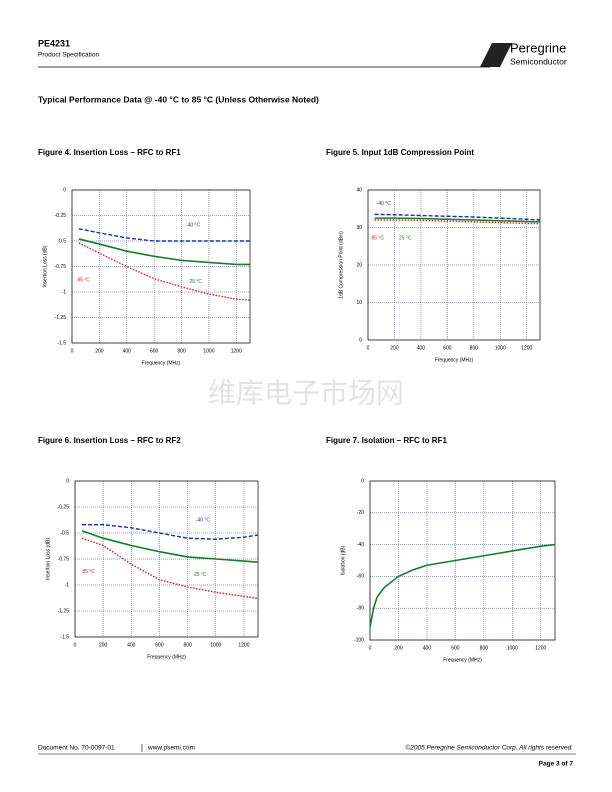 Image resolution: width=612 pixels, height=792 pixels. Describe the element at coordinates (360, 513) in the screenshot. I see `y-tick-label: -20` at that location.